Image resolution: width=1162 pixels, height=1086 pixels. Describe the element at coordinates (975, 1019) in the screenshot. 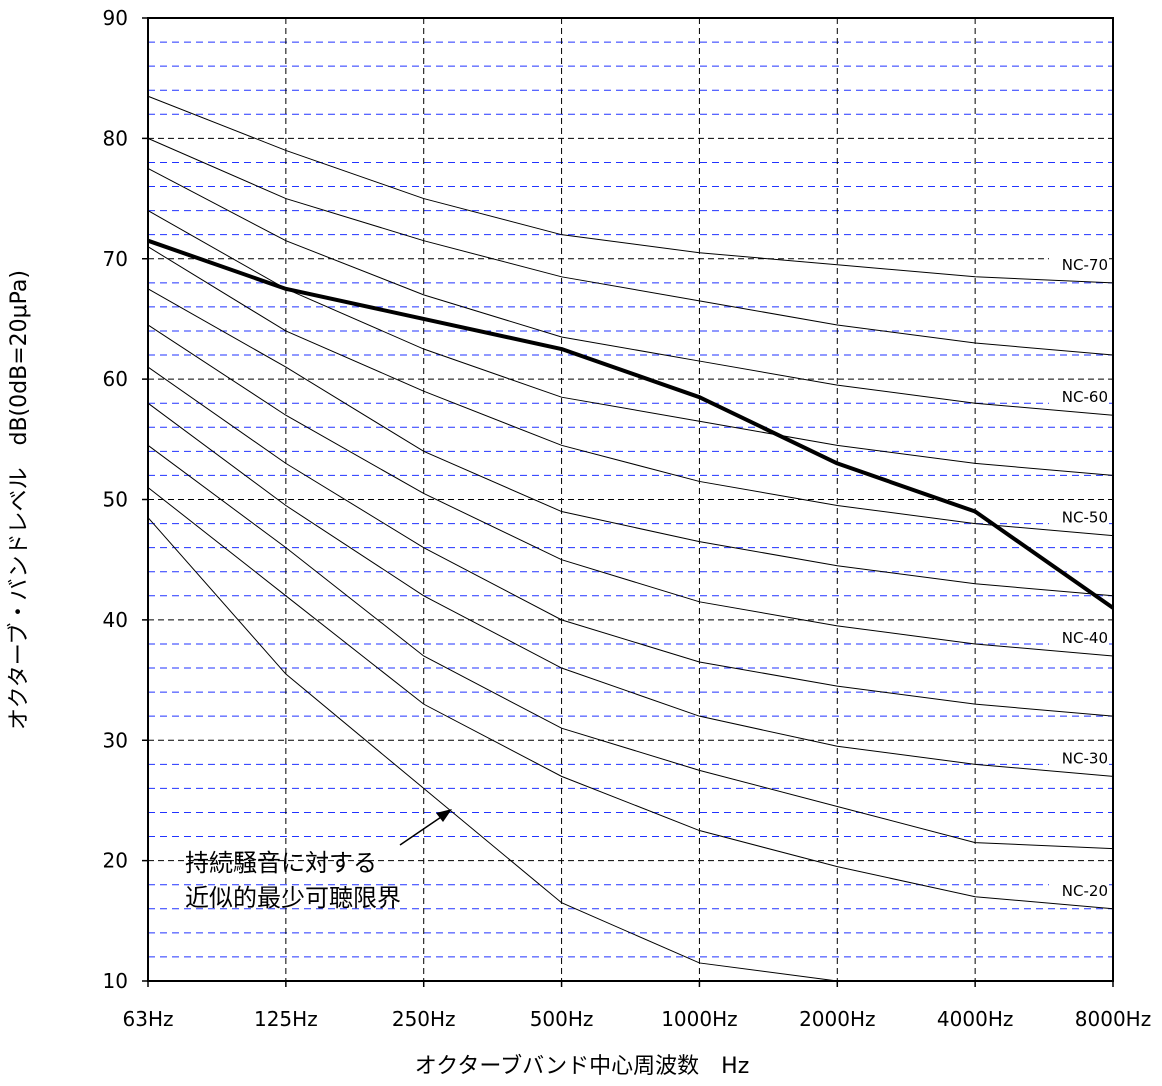

I see `x-tick-label: 4000Hz` at that location.